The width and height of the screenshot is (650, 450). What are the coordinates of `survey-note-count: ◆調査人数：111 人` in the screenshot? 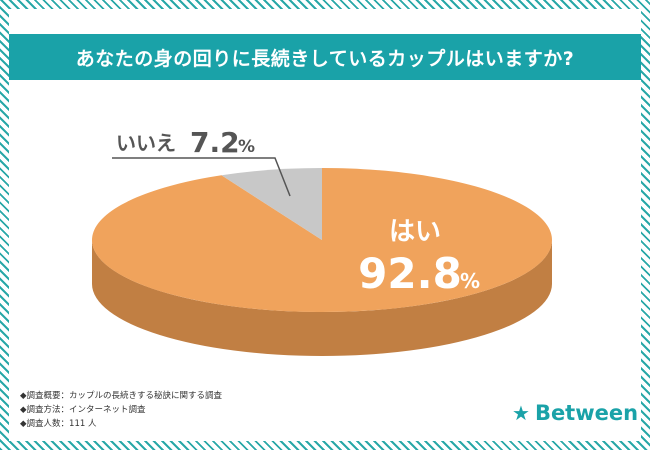 It's located at (58, 424).